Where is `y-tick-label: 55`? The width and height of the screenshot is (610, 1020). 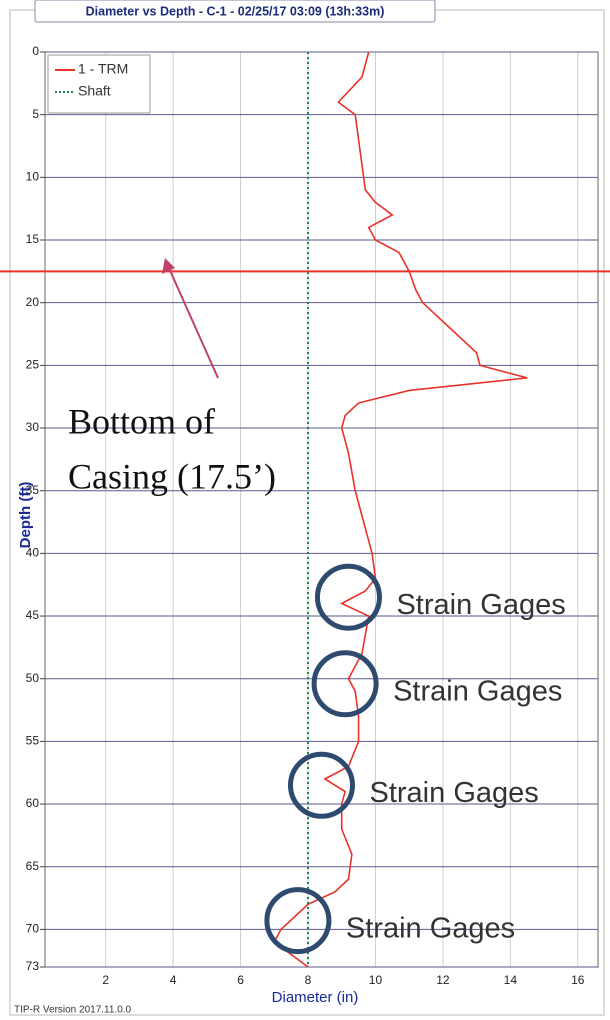 y-tick-label: 55 is located at coordinates (33, 741).